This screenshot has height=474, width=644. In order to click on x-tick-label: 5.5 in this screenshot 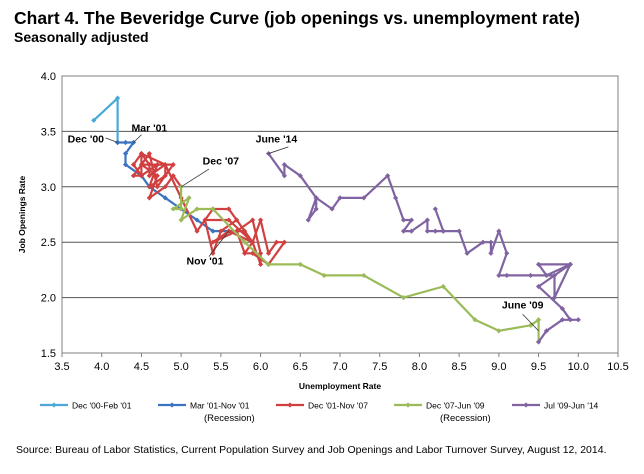, I will do `click(220, 367)`.